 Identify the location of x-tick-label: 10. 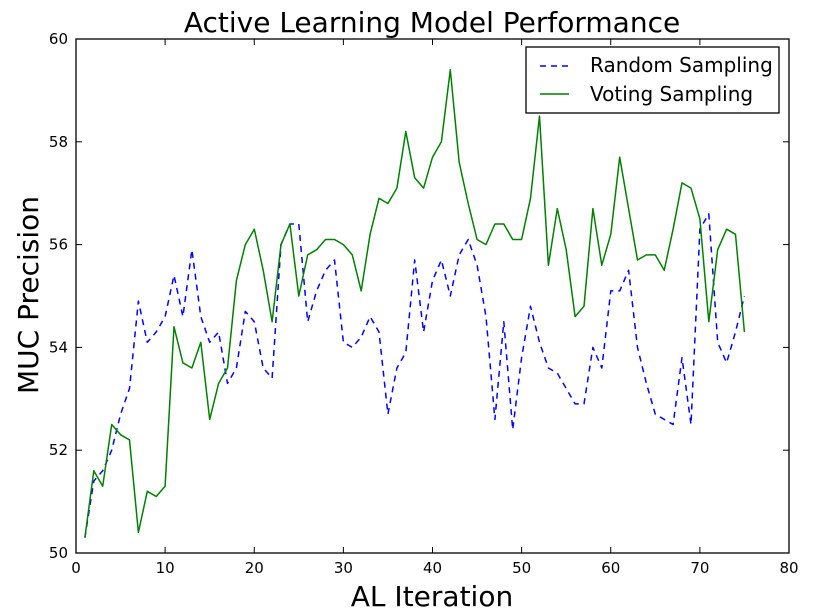
(165, 568).